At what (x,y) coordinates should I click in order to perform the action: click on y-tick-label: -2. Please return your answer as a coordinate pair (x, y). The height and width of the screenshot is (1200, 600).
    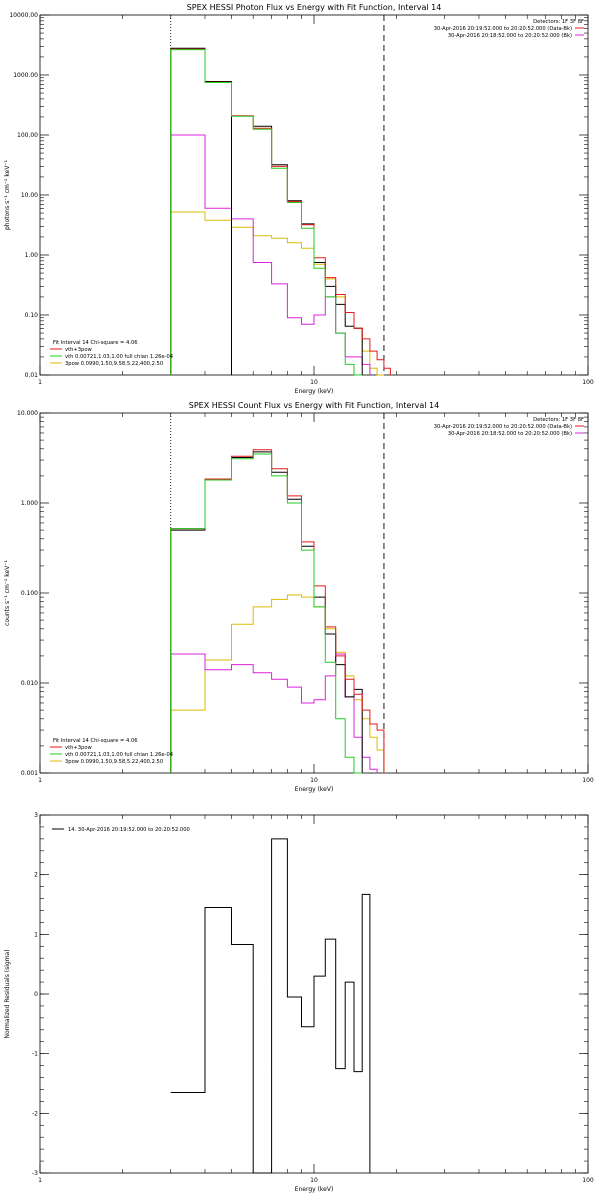
    Looking at the image, I should click on (35, 1113).